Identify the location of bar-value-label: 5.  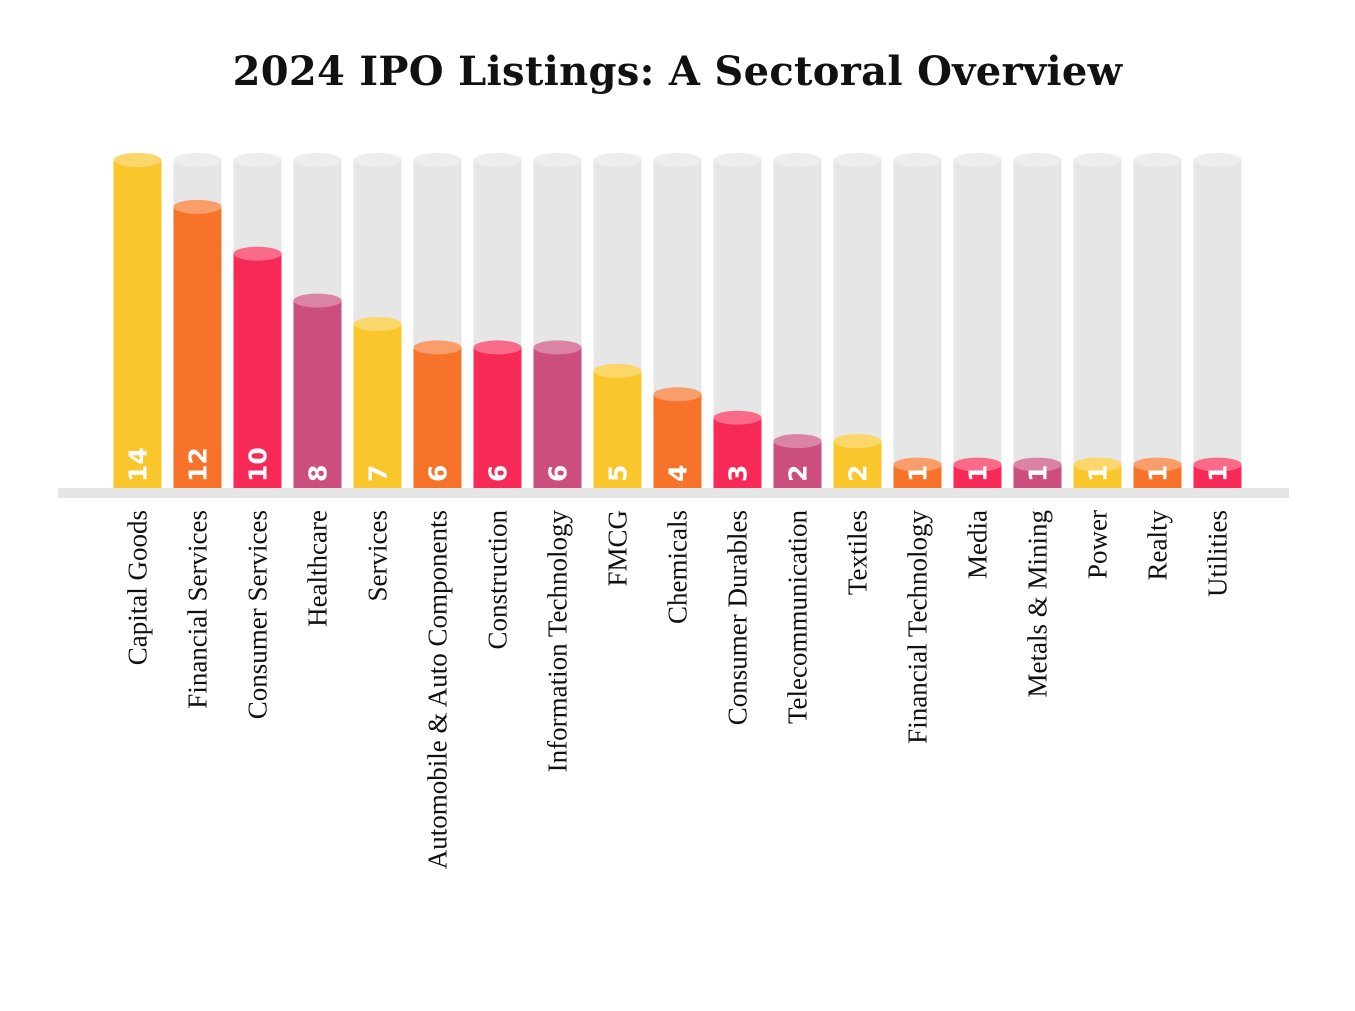
(618, 473).